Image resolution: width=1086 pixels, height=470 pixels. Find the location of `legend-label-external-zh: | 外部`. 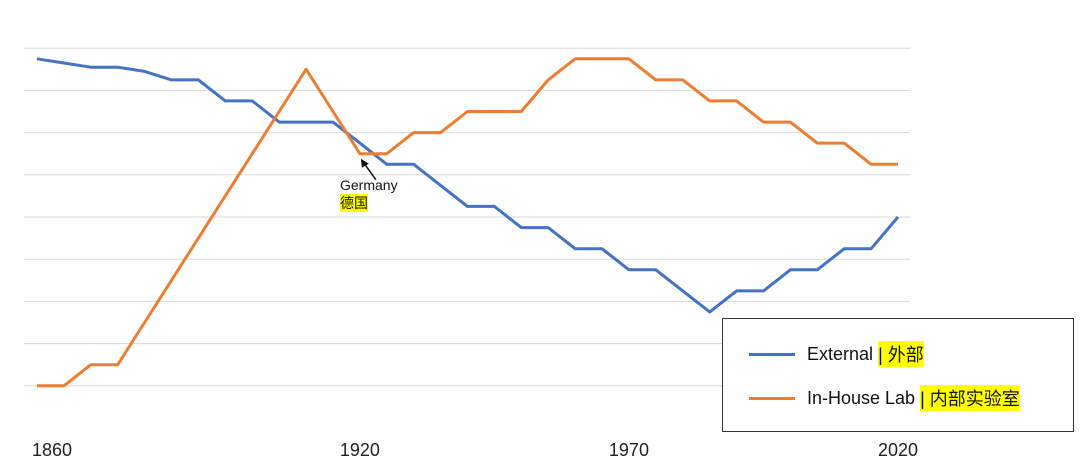

legend-label-external-zh: | 外部 is located at coordinates (901, 354).